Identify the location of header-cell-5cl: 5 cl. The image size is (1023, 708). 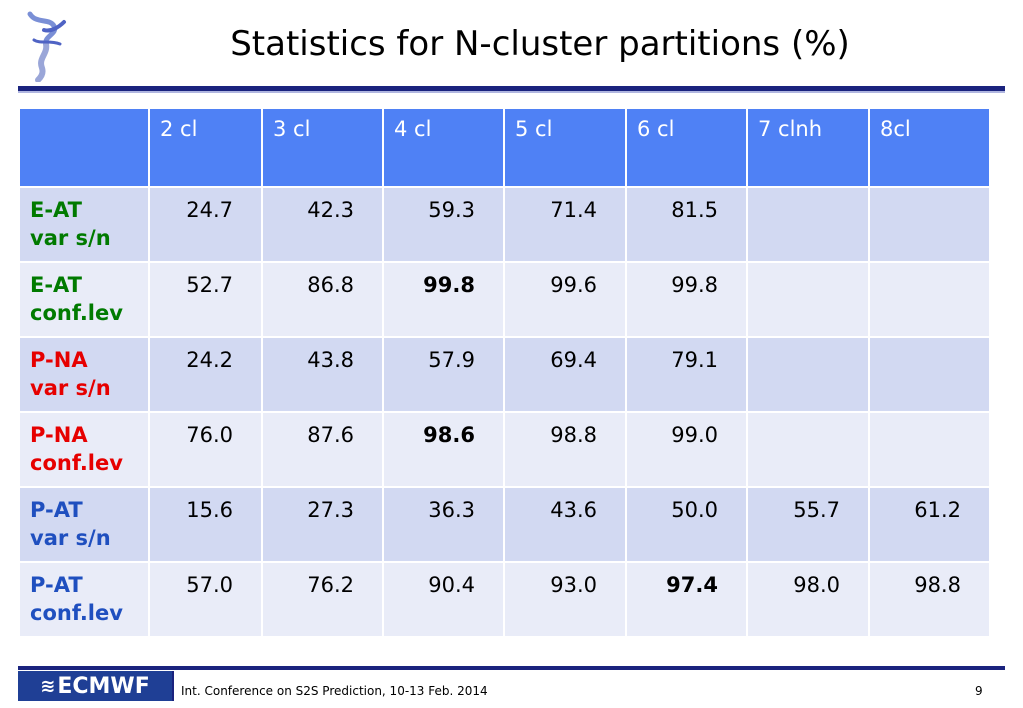
(565, 147).